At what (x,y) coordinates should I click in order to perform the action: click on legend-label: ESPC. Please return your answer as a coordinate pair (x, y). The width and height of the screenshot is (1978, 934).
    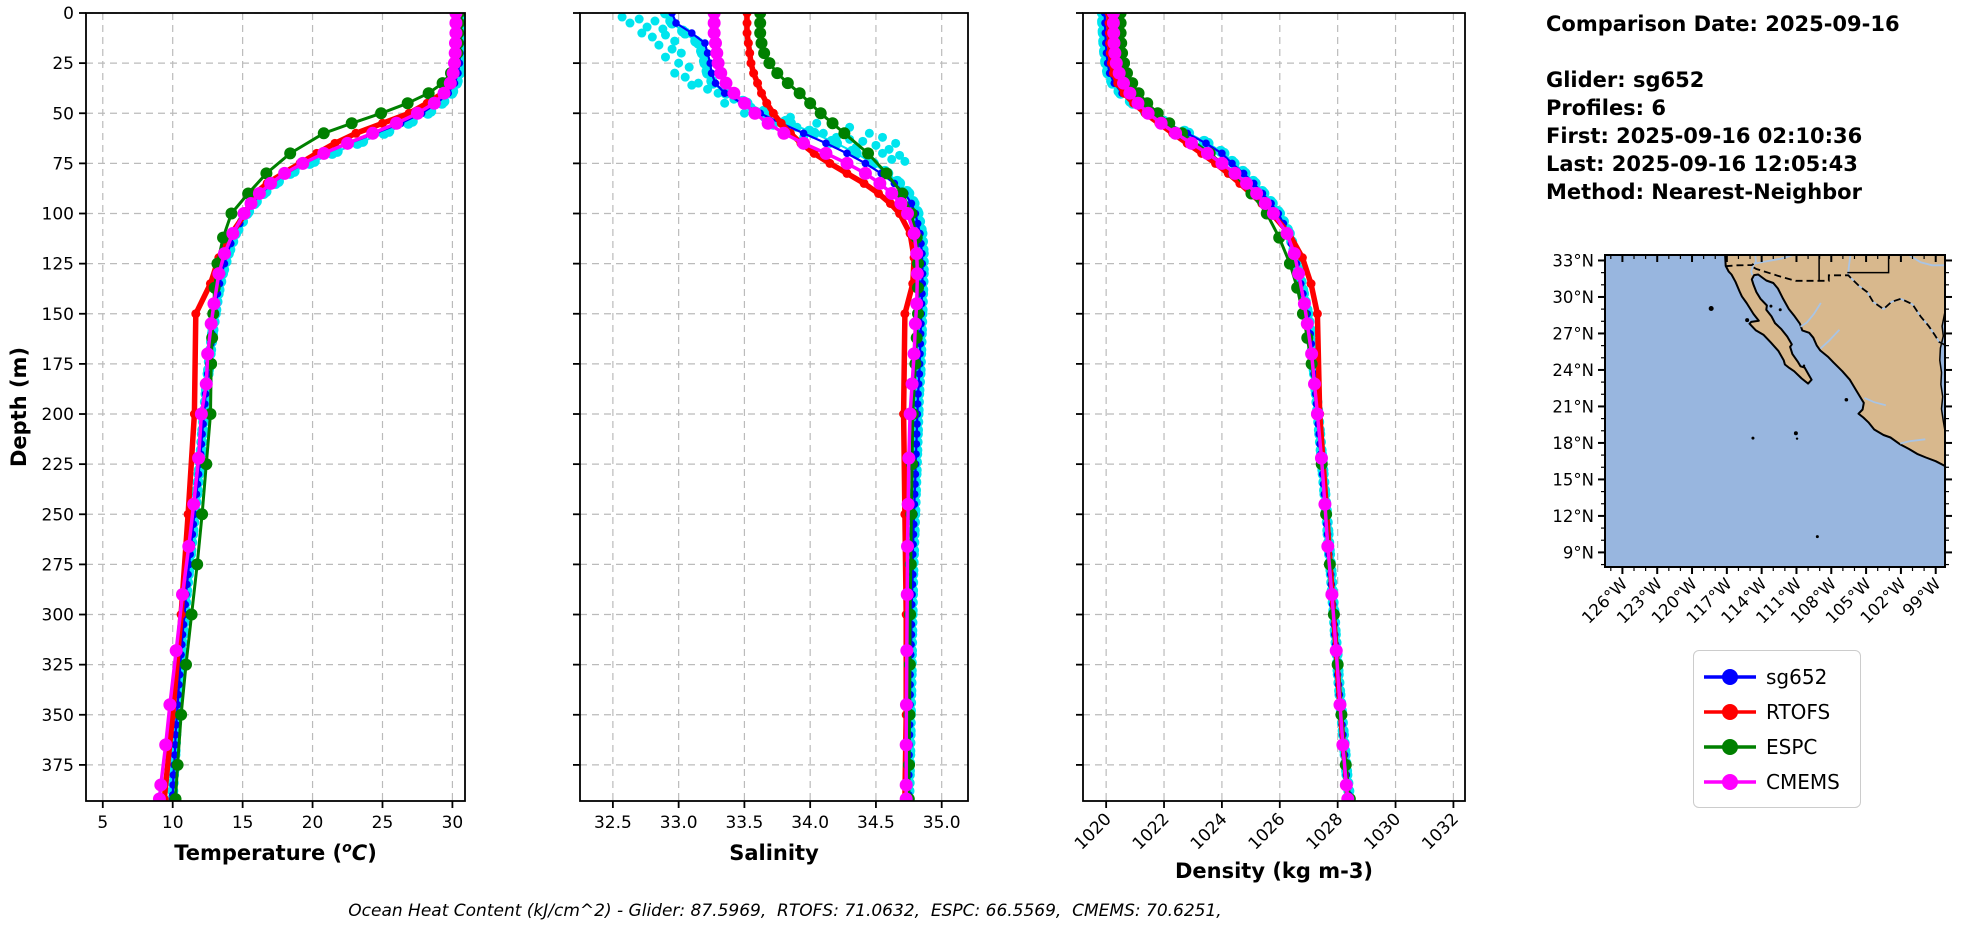
    Looking at the image, I should click on (1792, 746).